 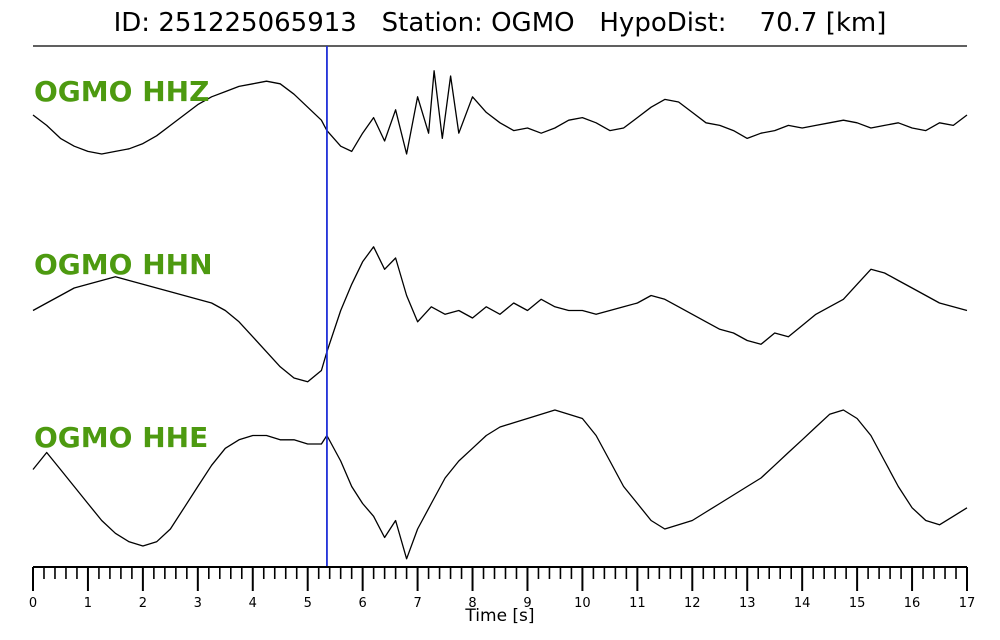 I want to click on tick-label: 16, so click(x=912, y=603).